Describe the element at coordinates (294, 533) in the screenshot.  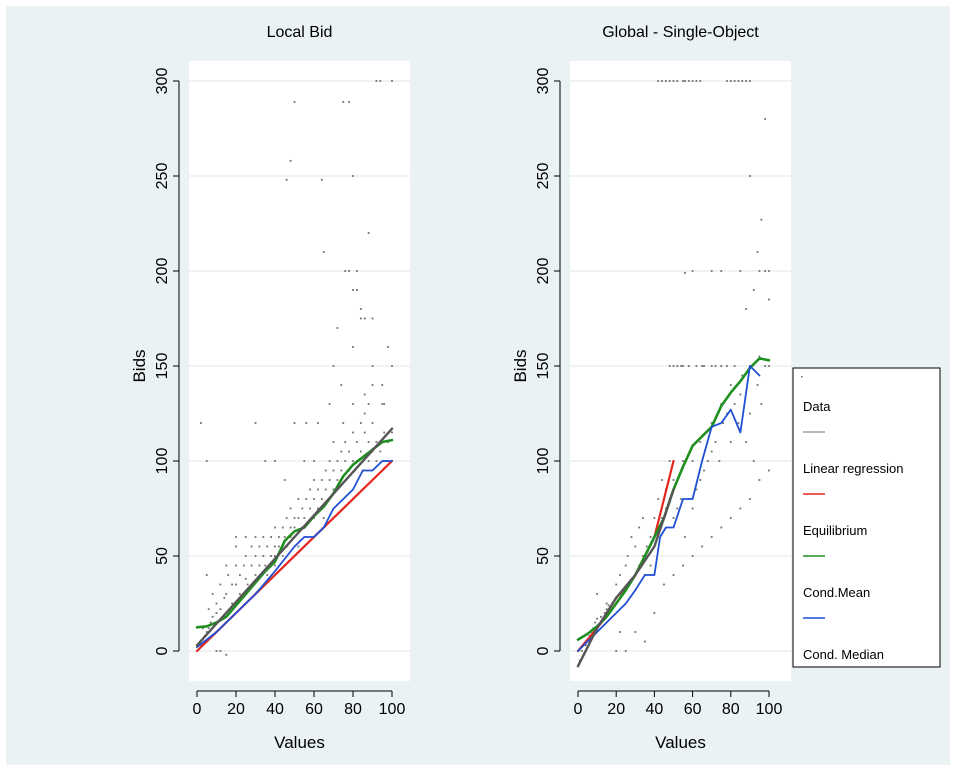
I see `series-line-equilibrium` at that location.